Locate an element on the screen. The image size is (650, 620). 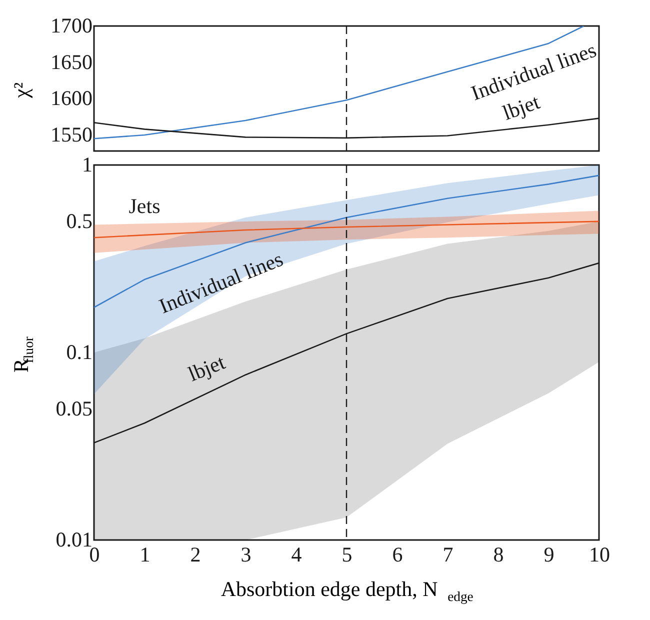
x-tick-label: 3 is located at coordinates (246, 554).